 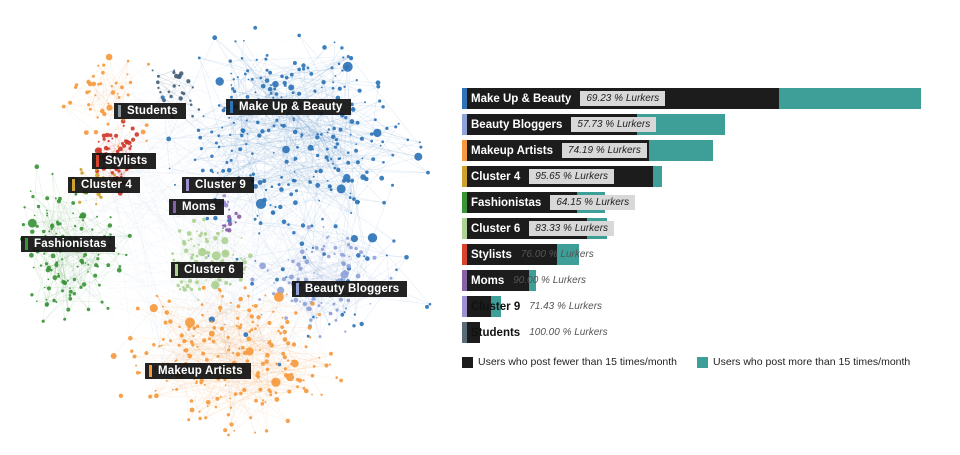 I want to click on row-label-overlay: Makeup Artists 74.19 % Lurkers, so click(x=709, y=150).